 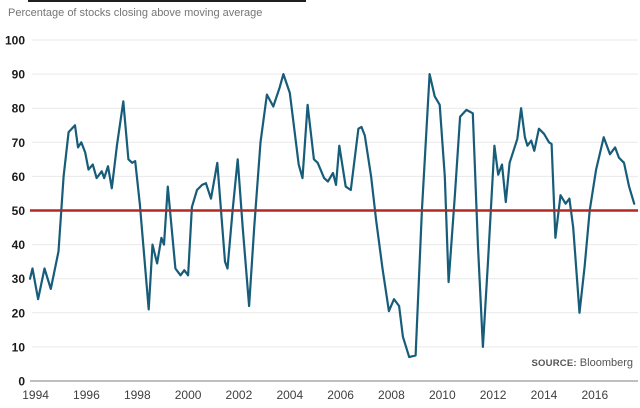 I want to click on x-axis-tick-label: 1996, so click(x=86, y=395).